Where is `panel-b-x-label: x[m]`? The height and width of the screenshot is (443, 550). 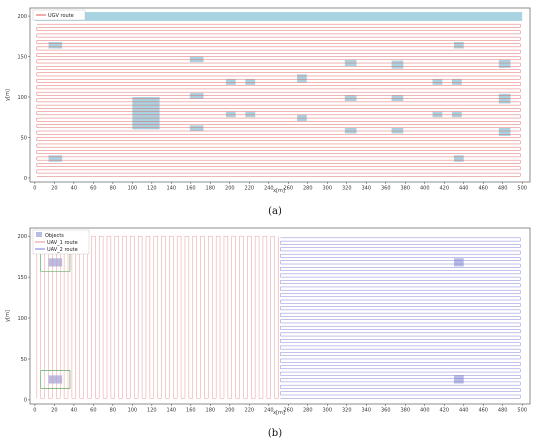
panel-b-x-label: x[m] is located at coordinates (279, 413).